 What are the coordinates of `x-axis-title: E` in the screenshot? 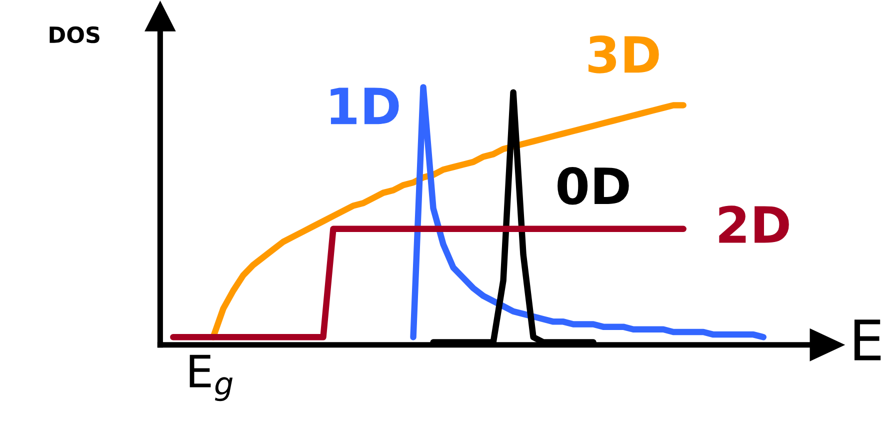 It's located at (867, 340).